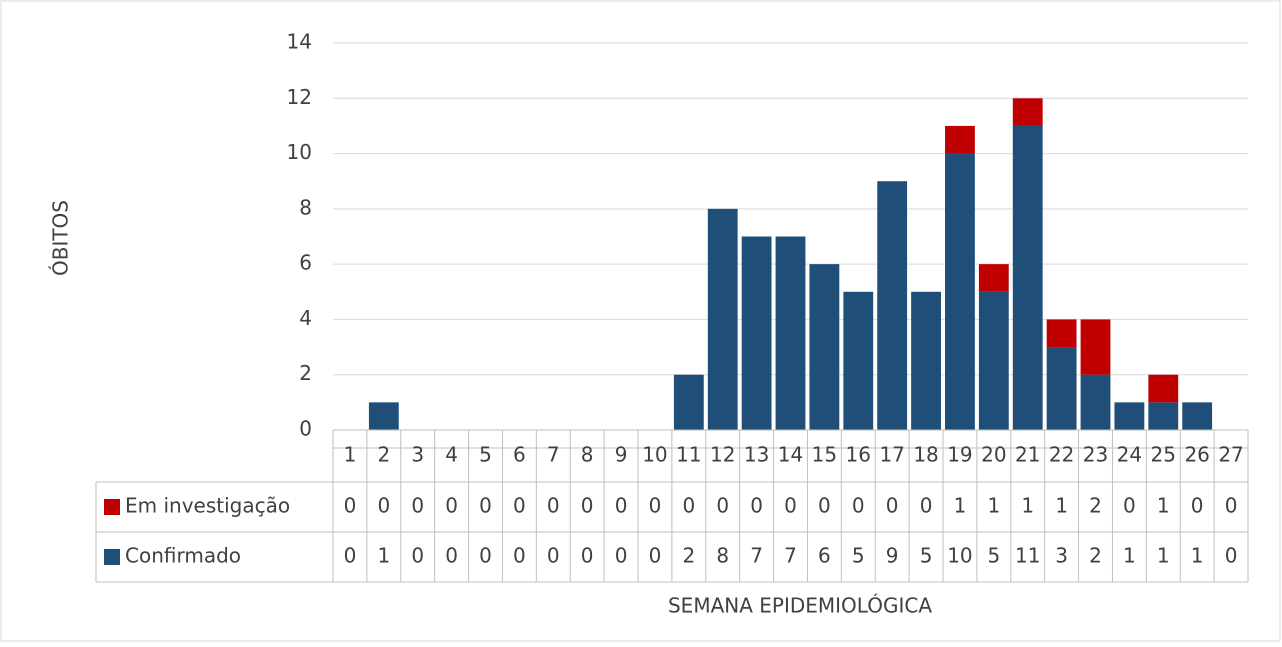  I want to click on x-tick-label: 16, so click(858, 455).